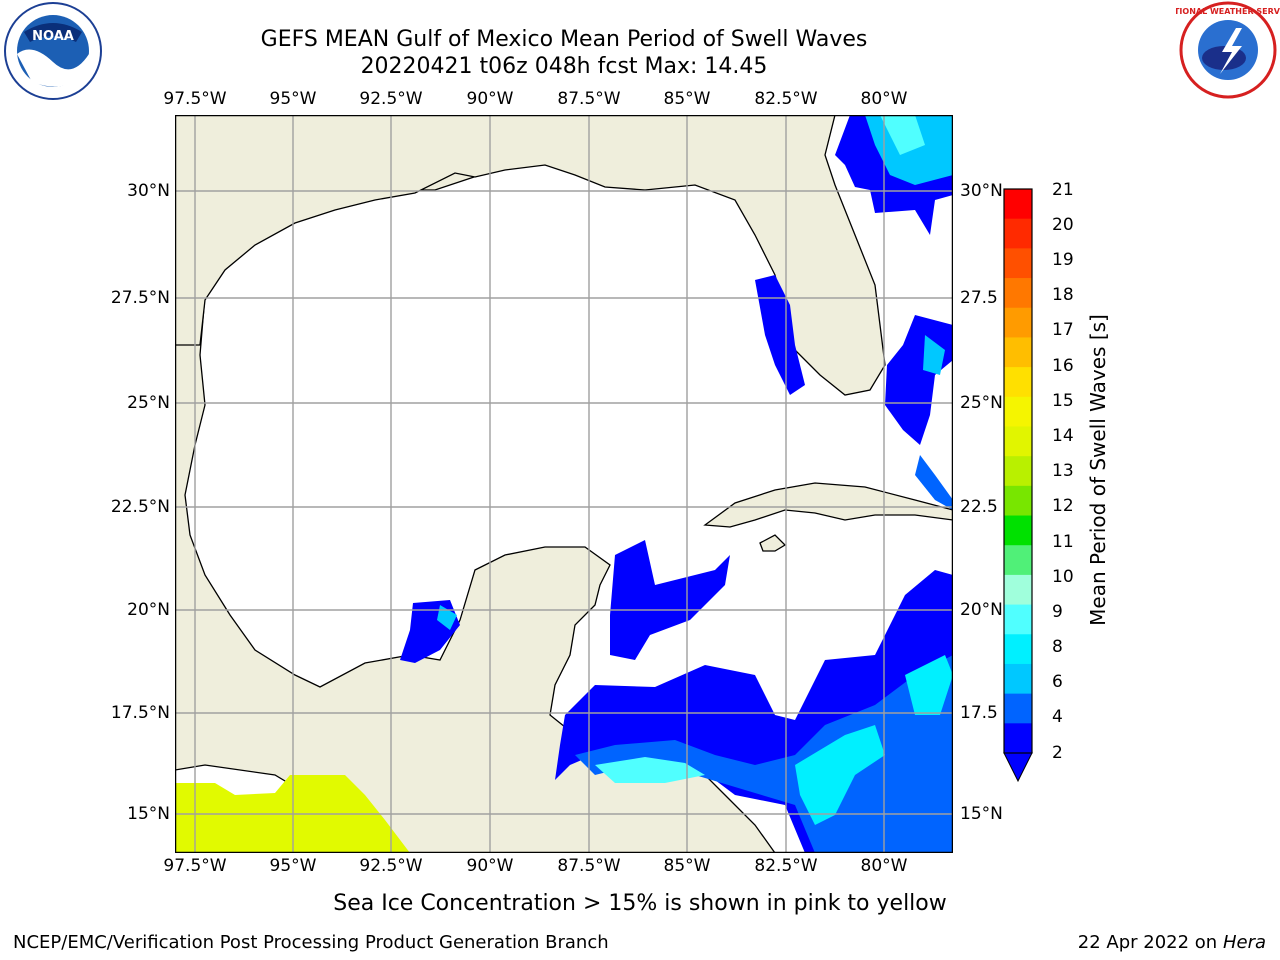  Describe the element at coordinates (293, 866) in the screenshot. I see `lon-label-bottom: 95°W` at that location.